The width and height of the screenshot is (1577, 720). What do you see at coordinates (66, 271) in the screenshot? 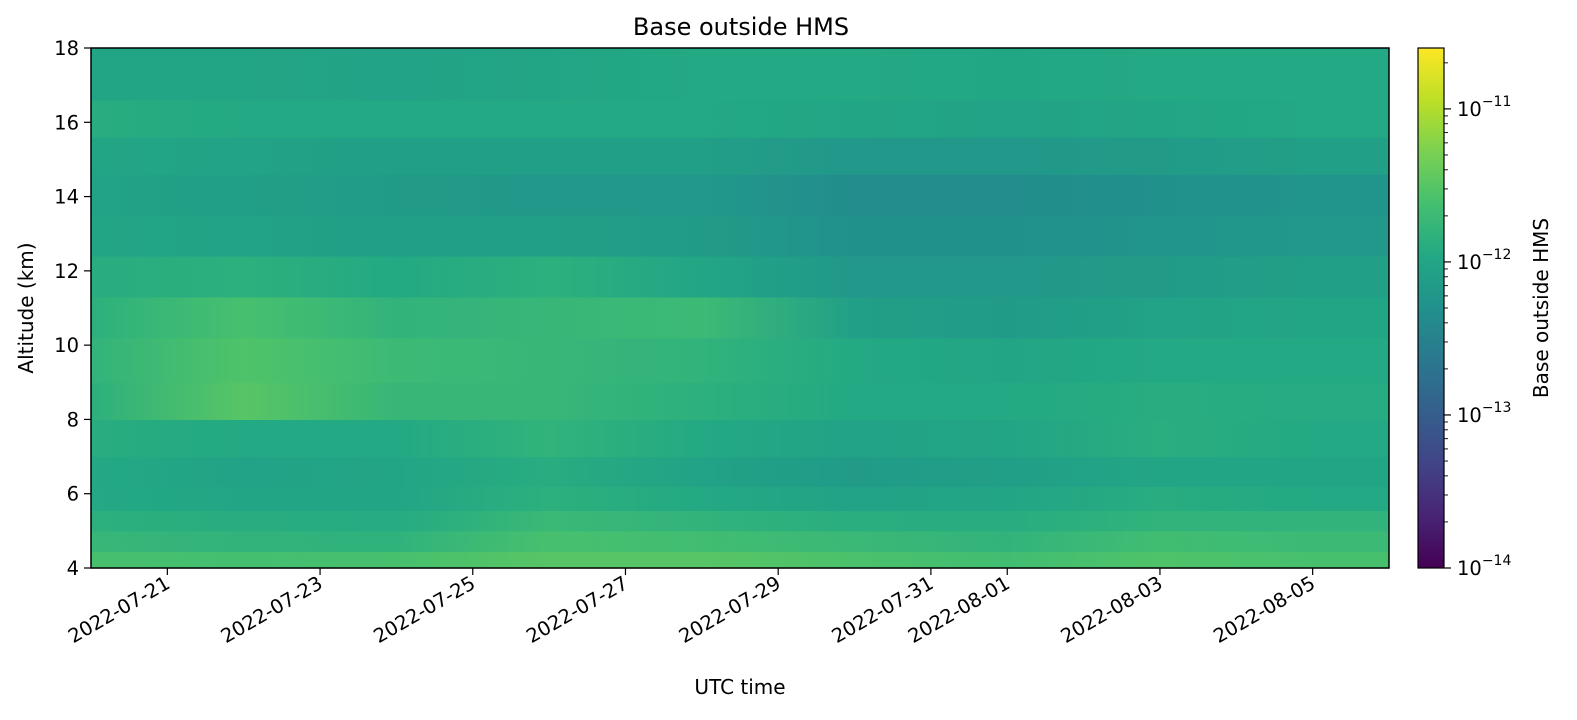
I see `y-tick-label: 12` at bounding box center [66, 271].